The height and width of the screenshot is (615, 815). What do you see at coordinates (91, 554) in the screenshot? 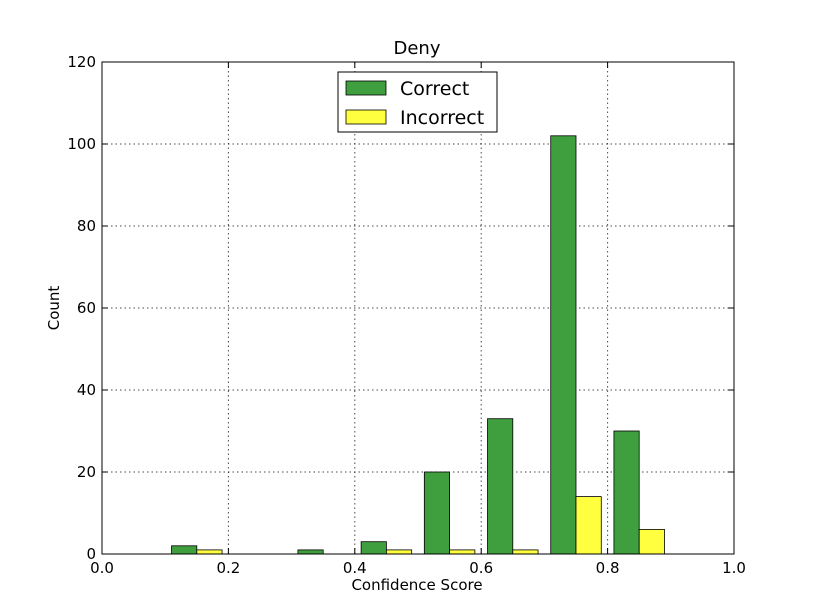
I see `y-tick-label: 0` at bounding box center [91, 554].